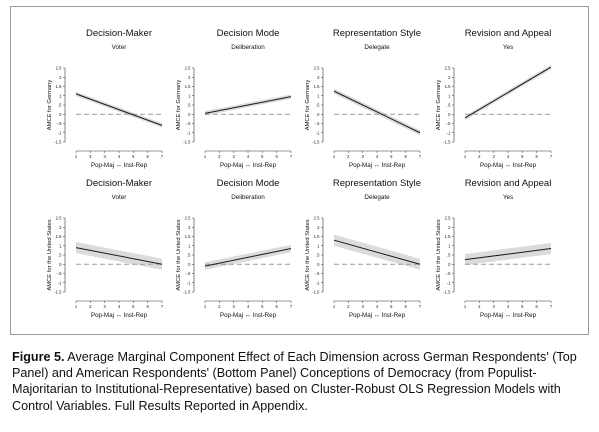 The height and width of the screenshot is (432, 599). Describe the element at coordinates (248, 156) in the screenshot. I see `panel-2-x-tick-label: 4` at that location.